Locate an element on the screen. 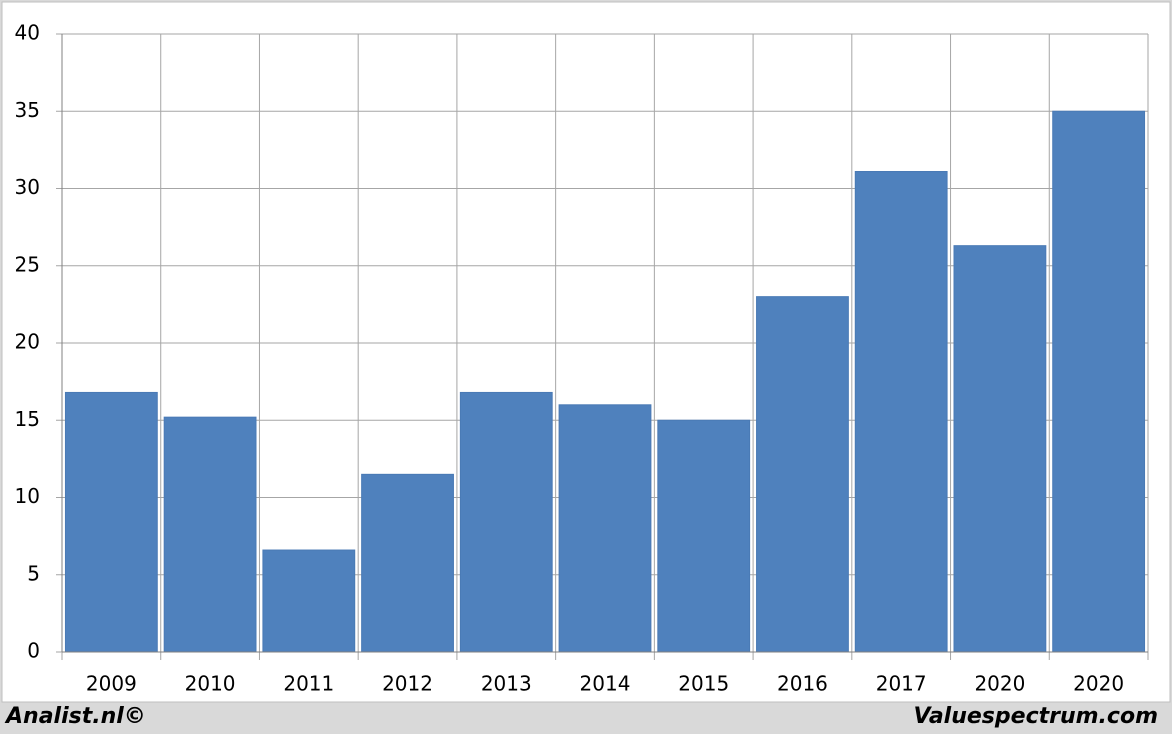  x-tick-label: 2013 is located at coordinates (506, 684).